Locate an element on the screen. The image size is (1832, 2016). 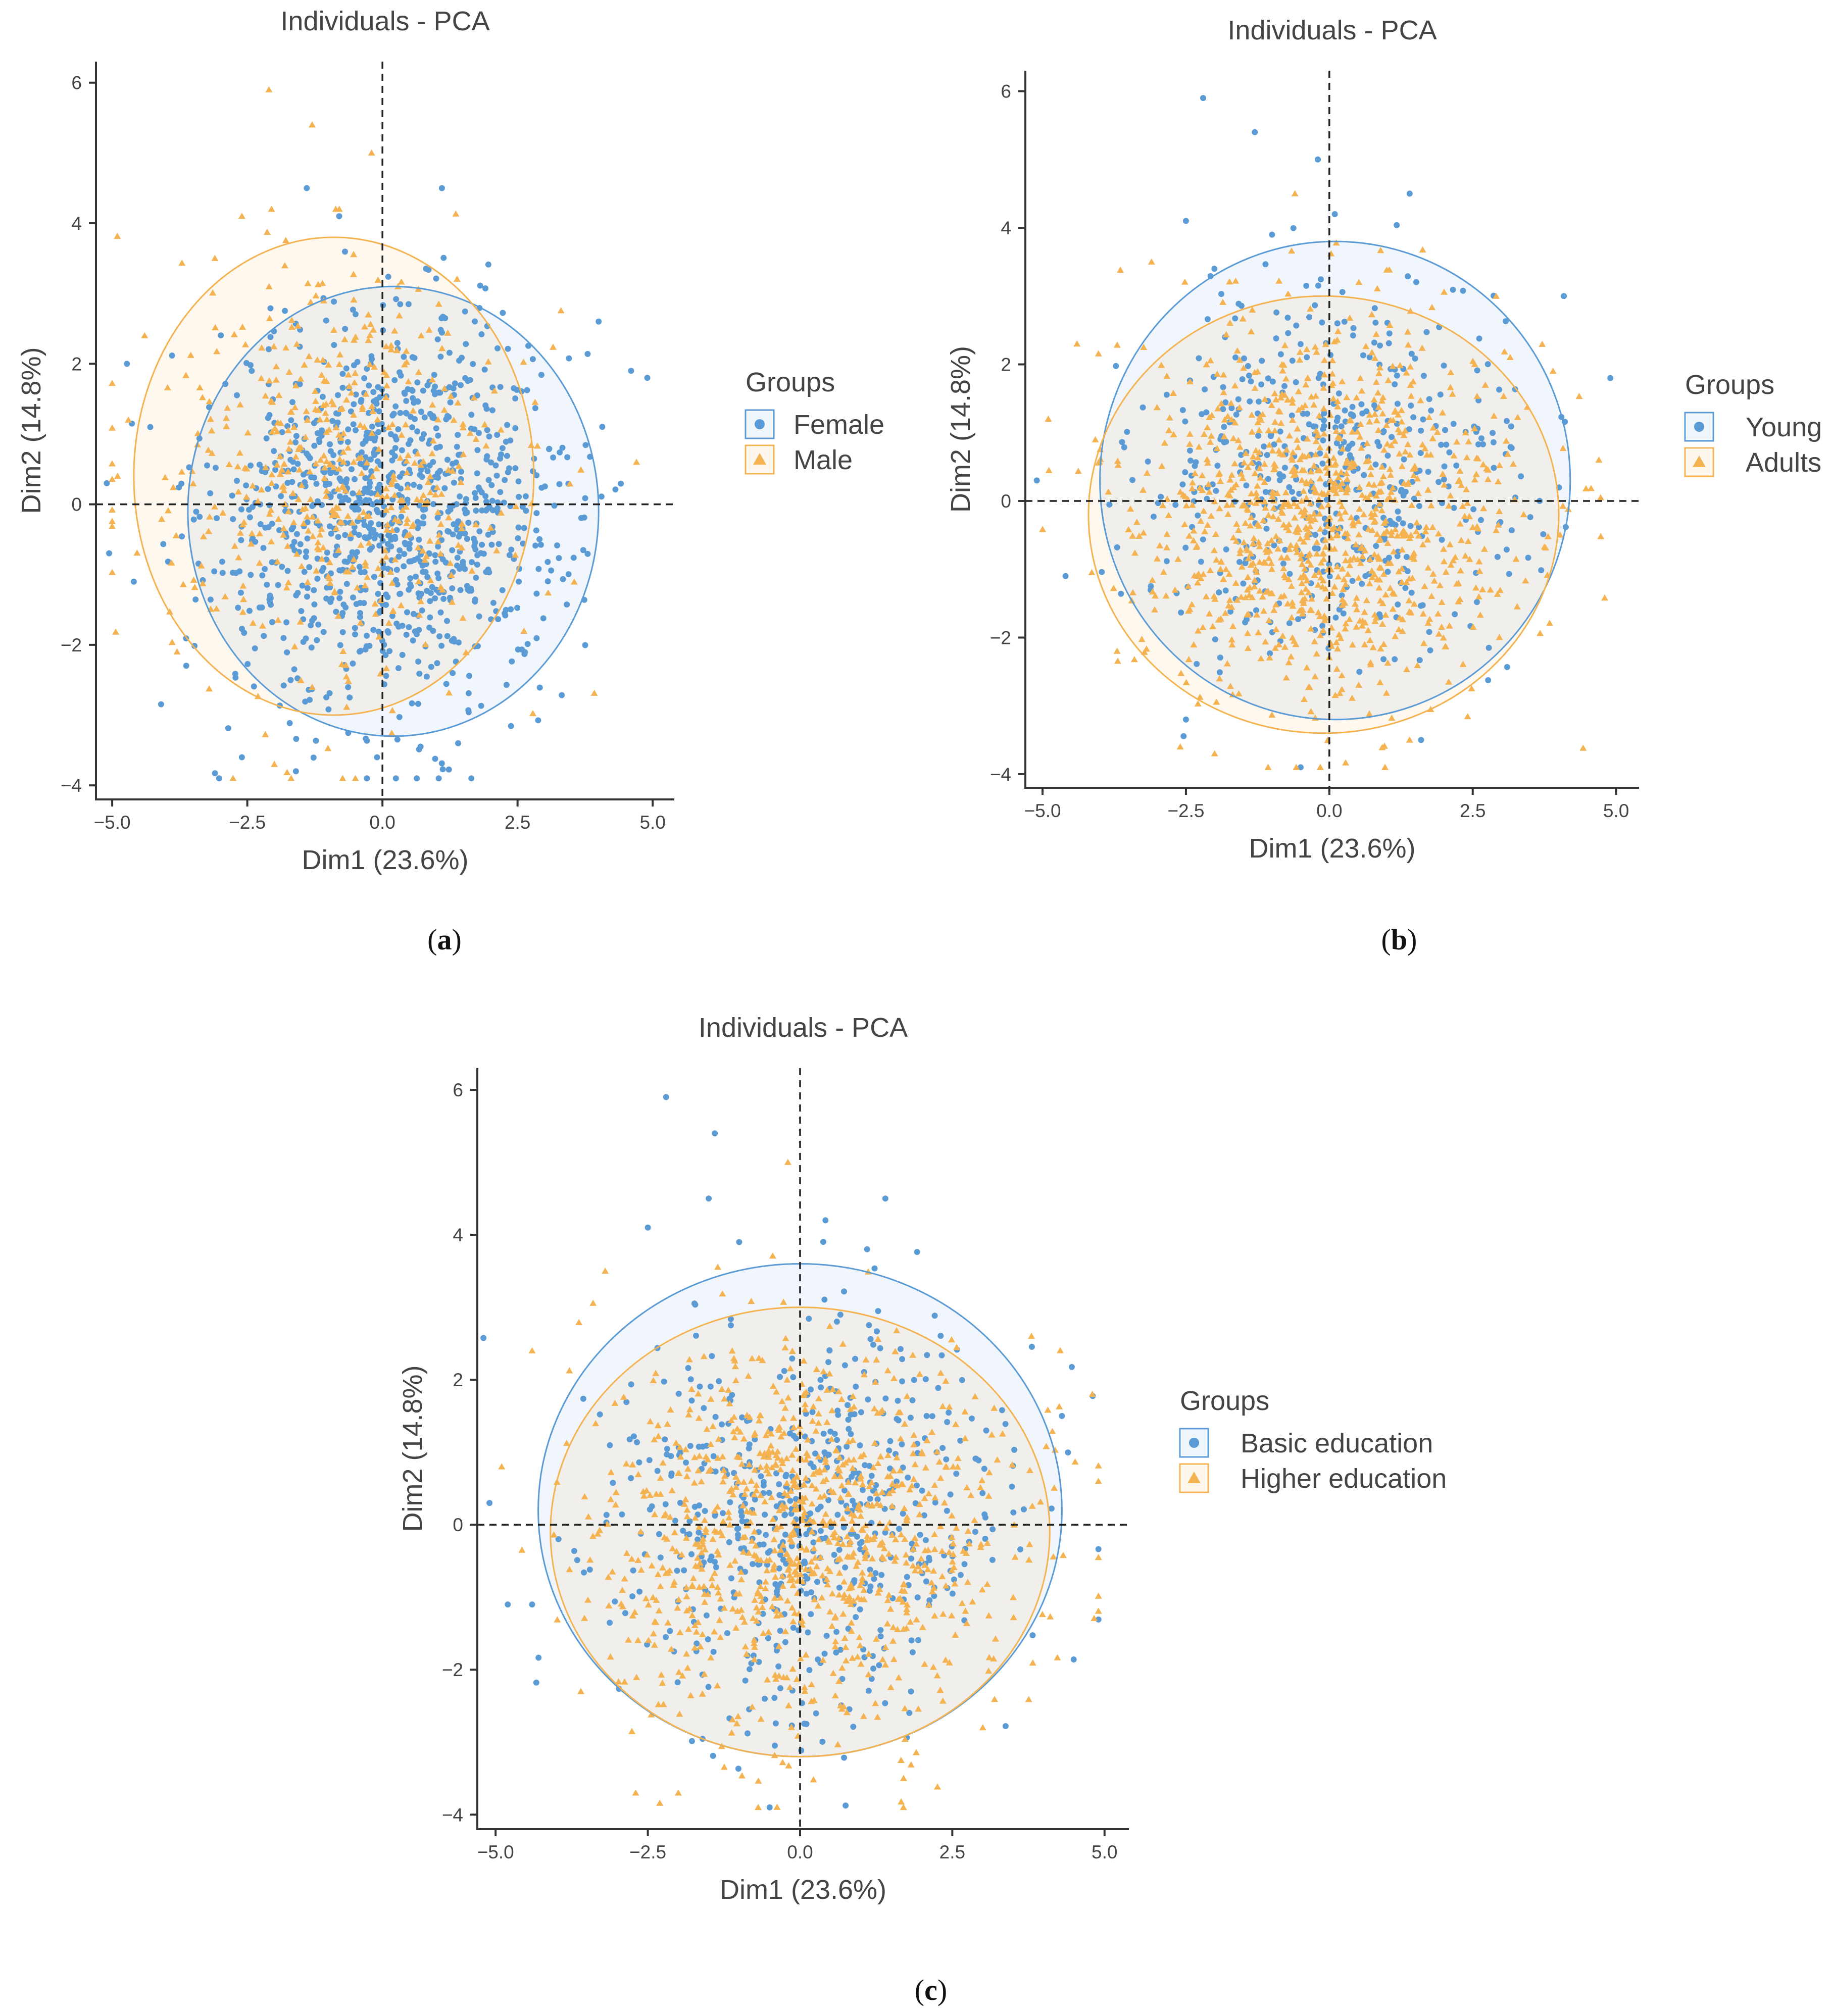
x-tick-label: 5.0 is located at coordinates (652, 822).